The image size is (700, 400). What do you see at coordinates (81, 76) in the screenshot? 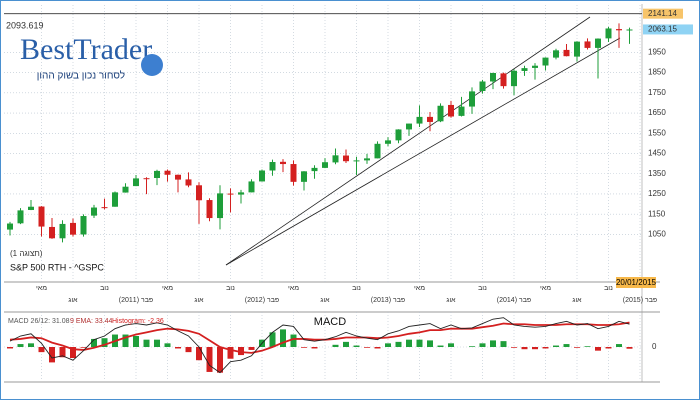
I see `logo-tagline: לסחור נכון בשוק ההון` at bounding box center [81, 76].